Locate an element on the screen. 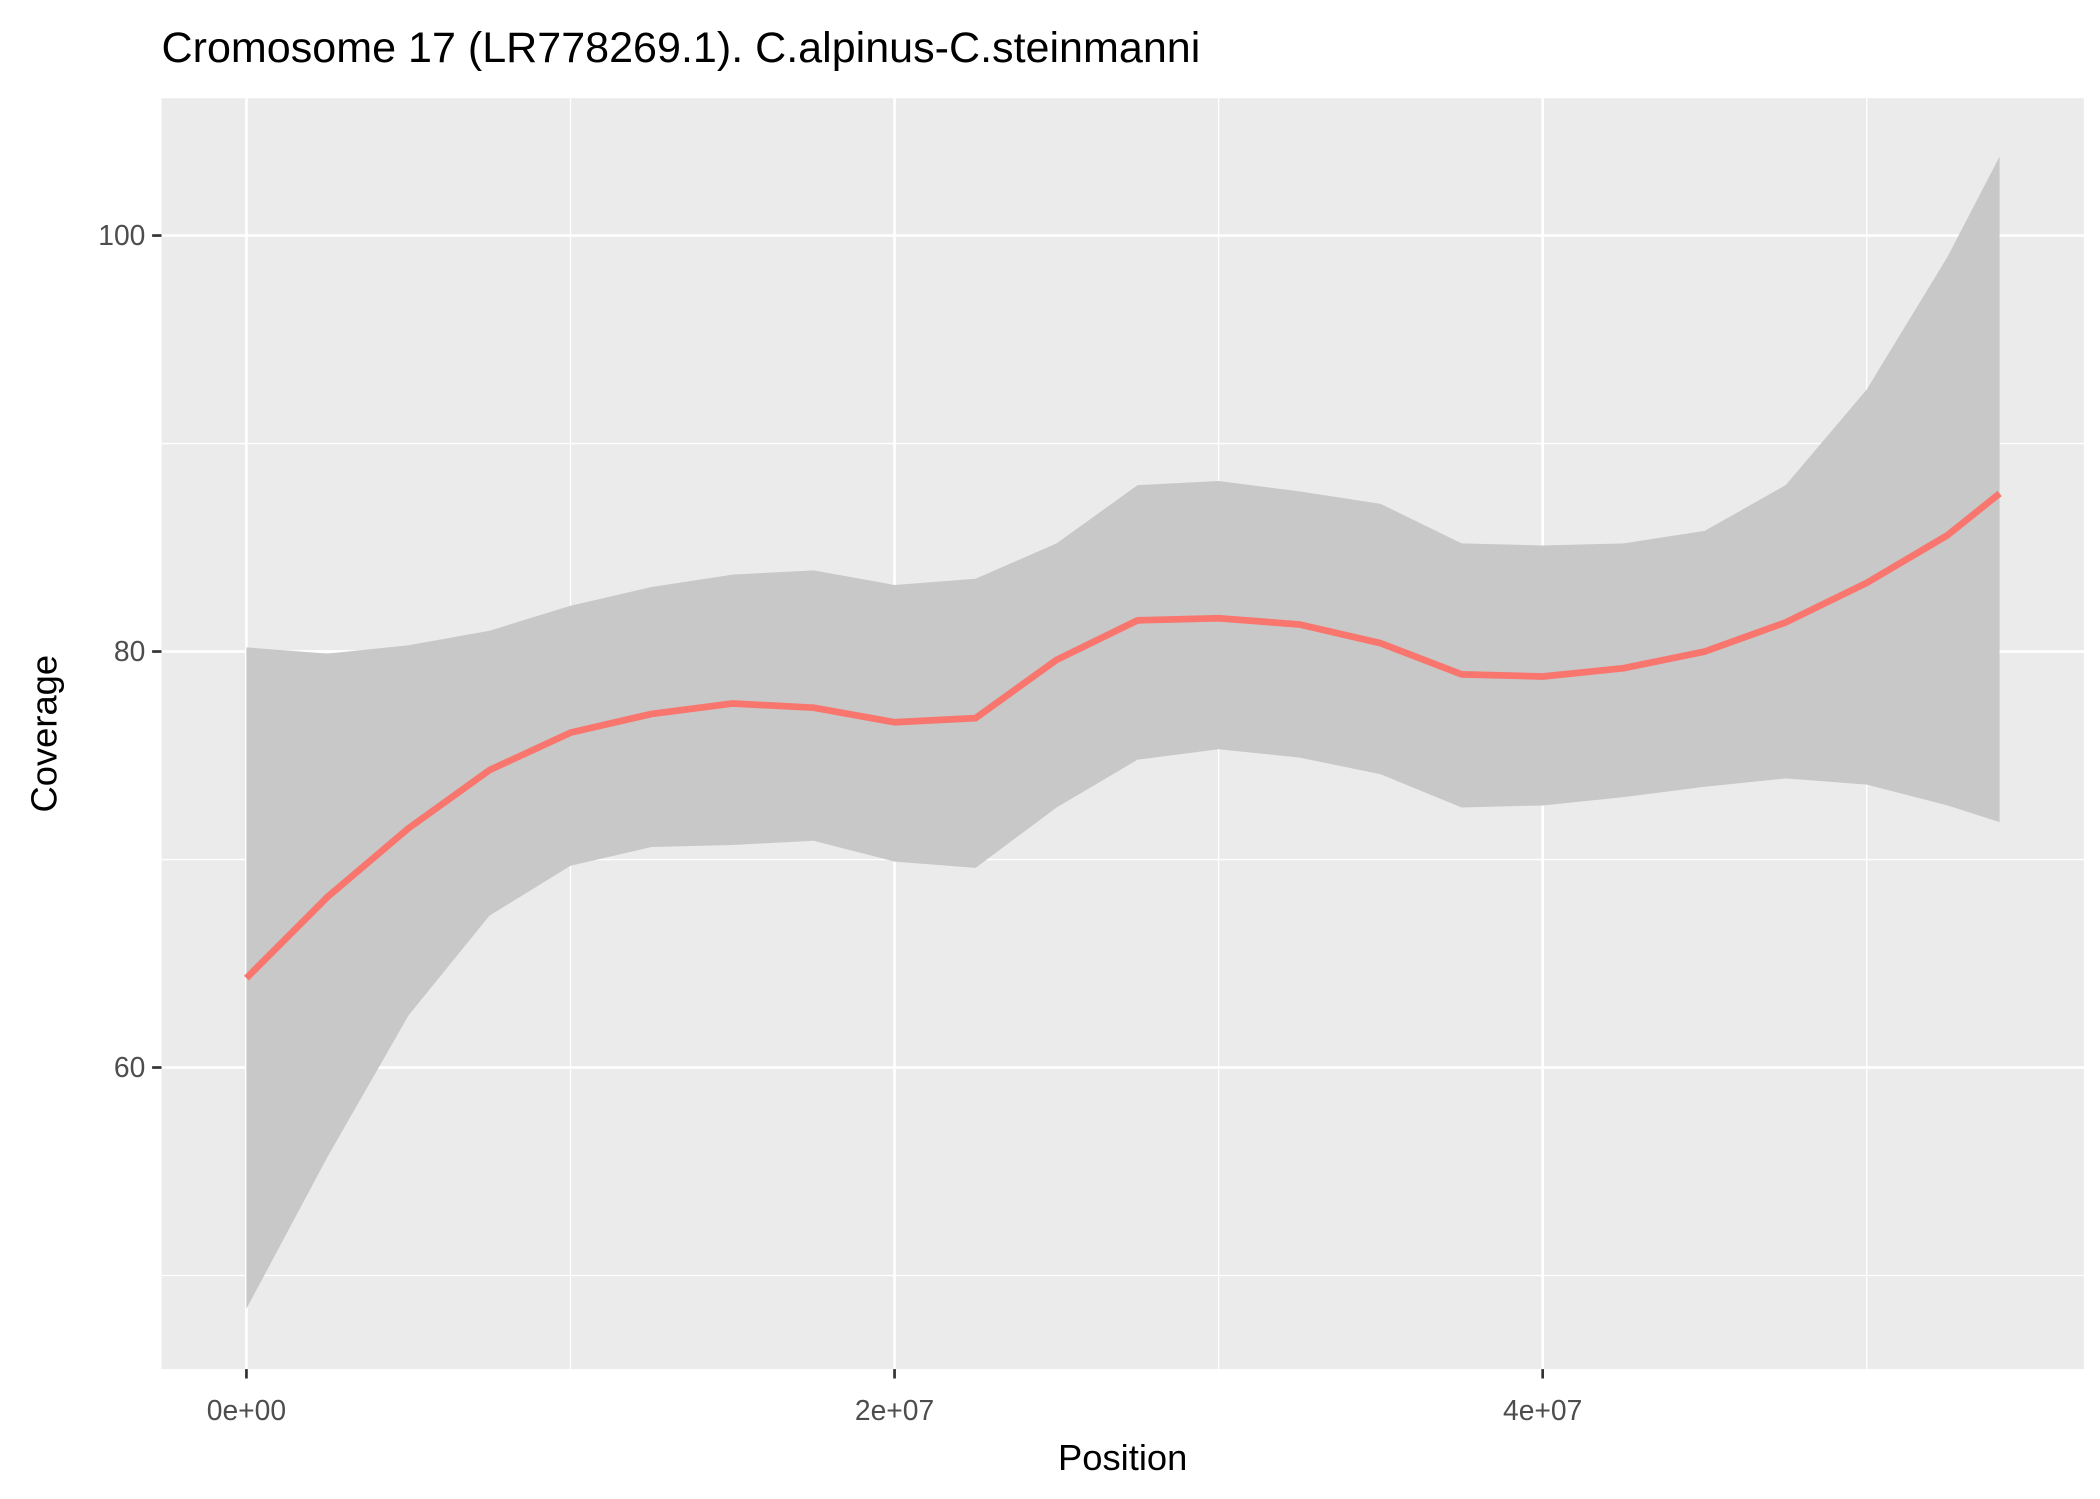 The width and height of the screenshot is (2100, 1499). x-axis-title: Position is located at coordinates (1122, 1457).